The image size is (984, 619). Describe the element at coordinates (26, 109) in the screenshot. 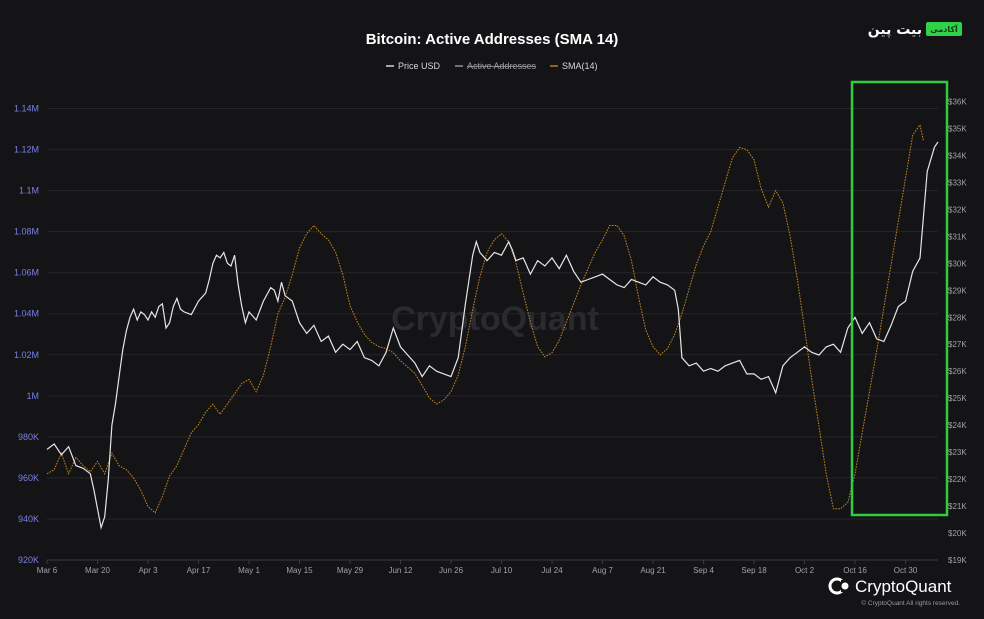

I see `left-tick-label: 1.14M` at that location.